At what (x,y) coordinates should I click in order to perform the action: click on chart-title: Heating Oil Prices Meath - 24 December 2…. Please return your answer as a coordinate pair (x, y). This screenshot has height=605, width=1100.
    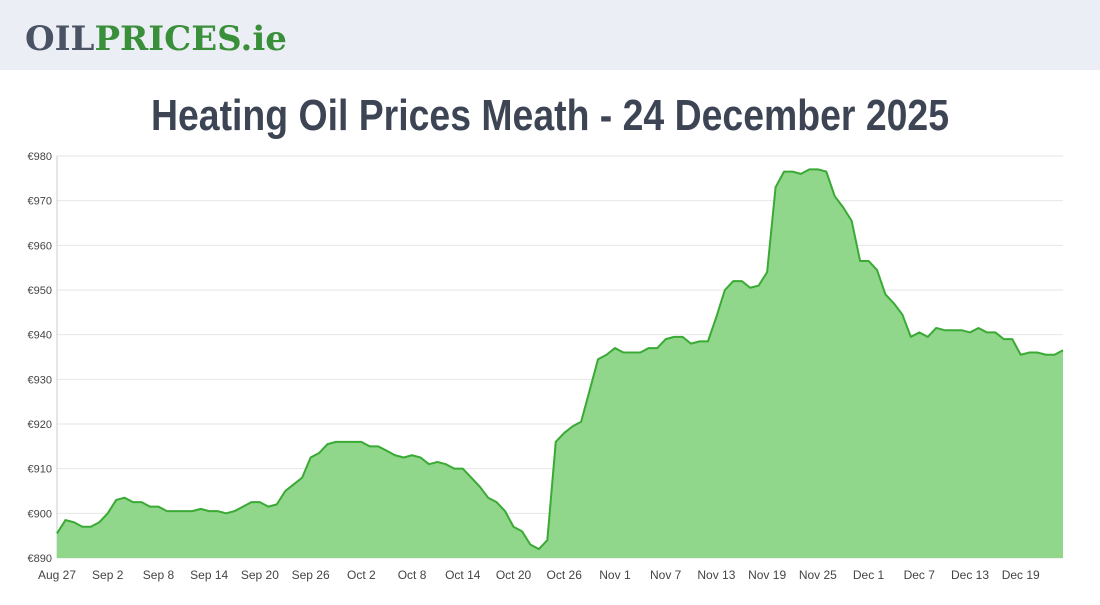
    Looking at the image, I should click on (550, 115).